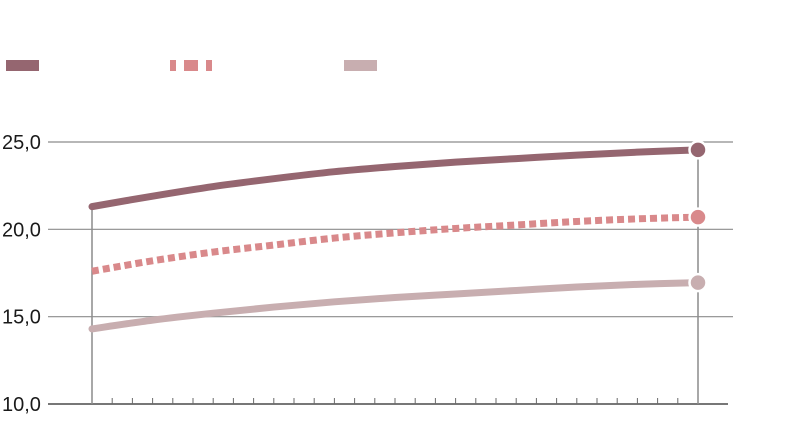  Describe the element at coordinates (21, 405) in the screenshot. I see `y-tick-label: 10,0` at that location.